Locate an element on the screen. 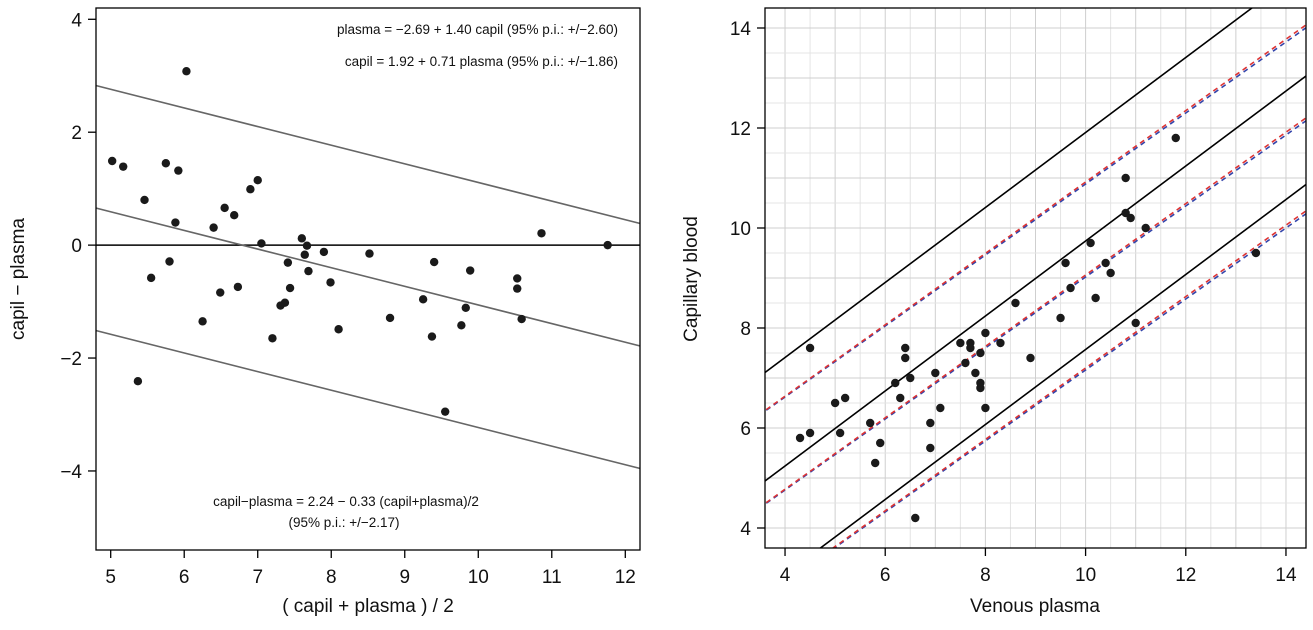 This screenshot has height=630, width=1313. x-tick-label: 4 is located at coordinates (785, 575).